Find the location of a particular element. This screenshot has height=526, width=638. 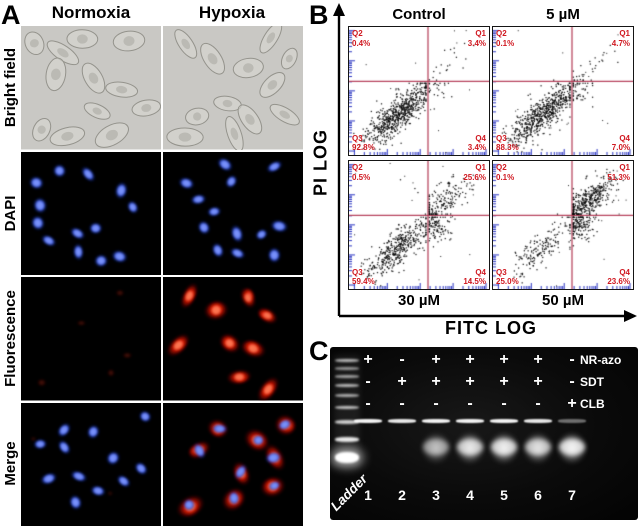

micrograph-dapi-normoxia is located at coordinates (91, 213).